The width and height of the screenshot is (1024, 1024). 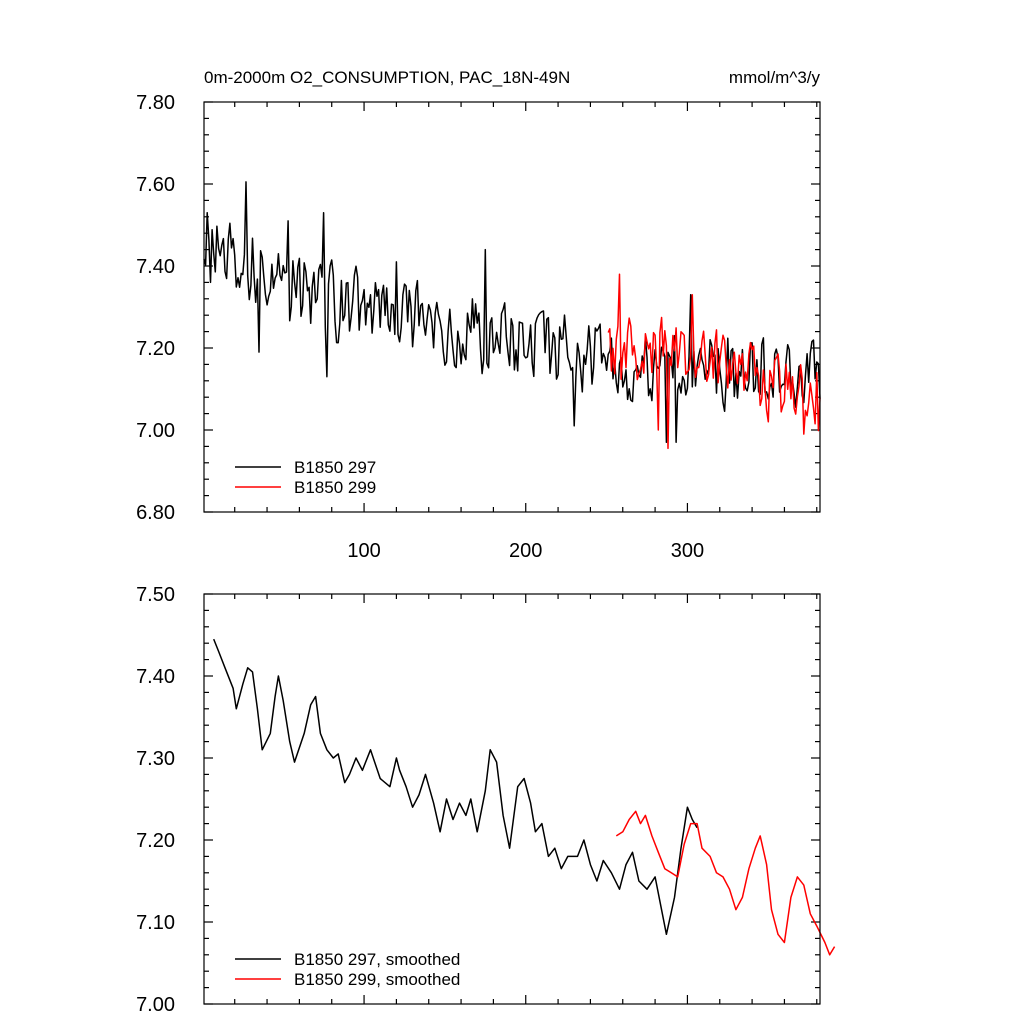 I want to click on y-tick-label: 7.30, so click(x=155, y=759).